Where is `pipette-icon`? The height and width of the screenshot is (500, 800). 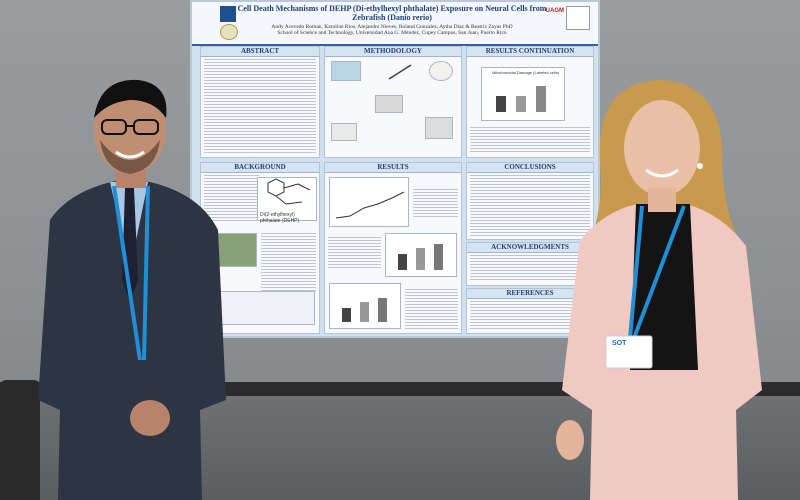 pipette-icon is located at coordinates (400, 72).